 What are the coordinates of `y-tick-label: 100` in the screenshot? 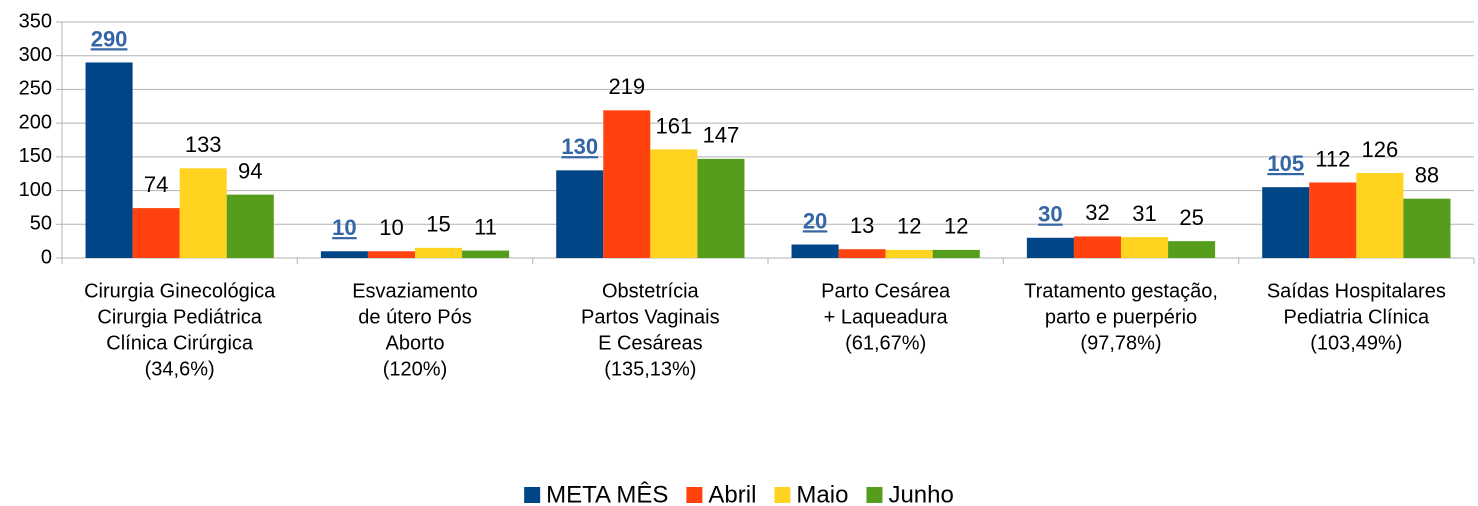 It's located at (35, 190).